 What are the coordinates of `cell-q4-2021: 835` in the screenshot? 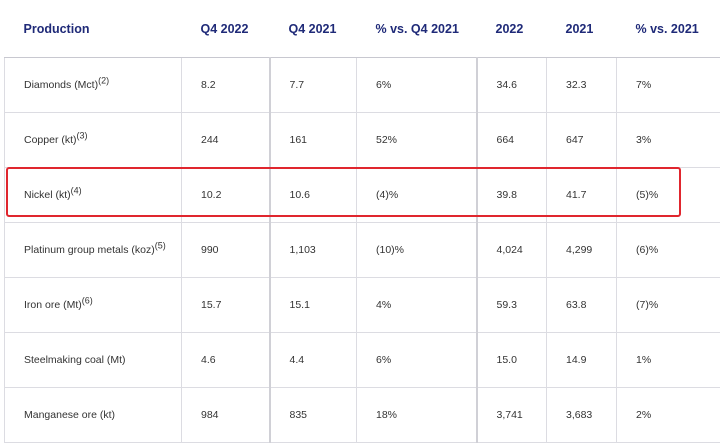 It's located at (312, 415).